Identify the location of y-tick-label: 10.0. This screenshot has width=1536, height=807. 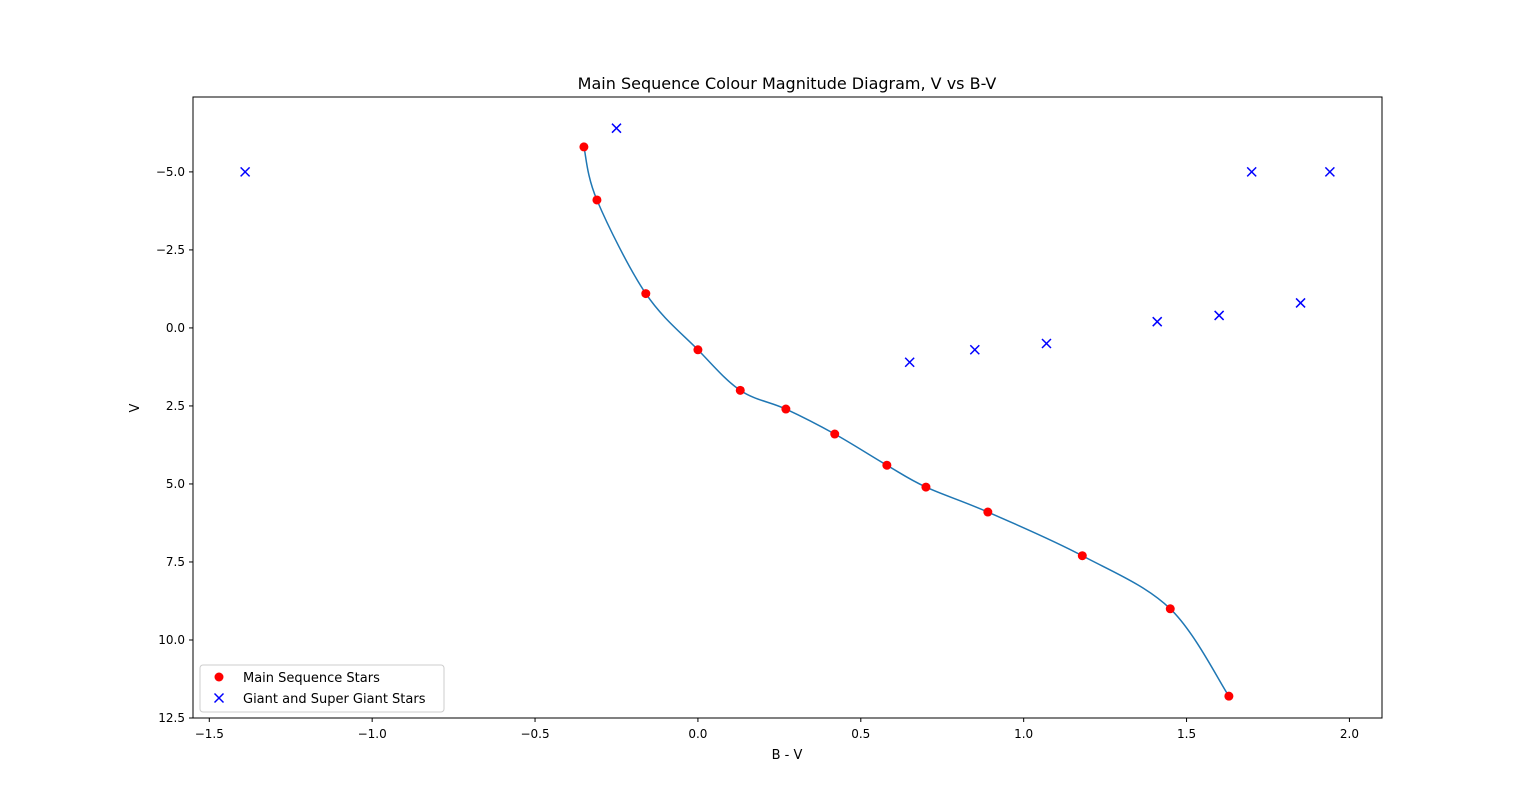
(171, 640).